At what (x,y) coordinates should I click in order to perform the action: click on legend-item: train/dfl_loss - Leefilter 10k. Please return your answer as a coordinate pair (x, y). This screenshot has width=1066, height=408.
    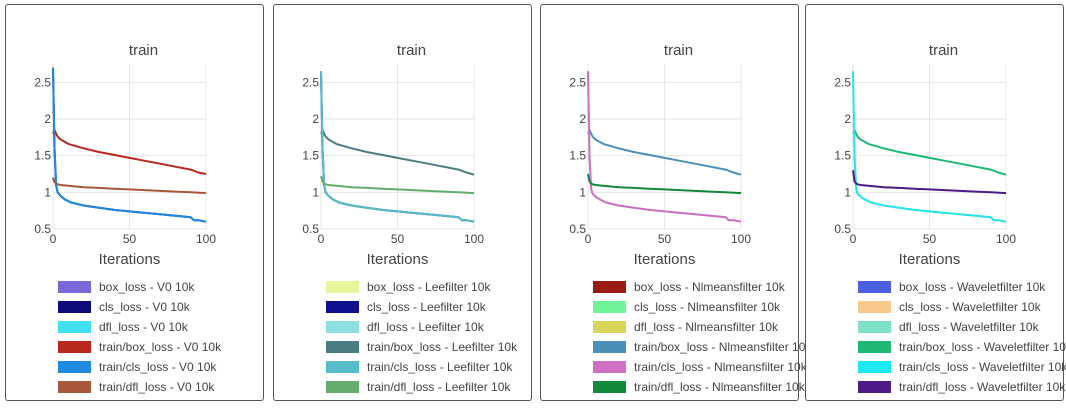
    Looking at the image, I should click on (421, 387).